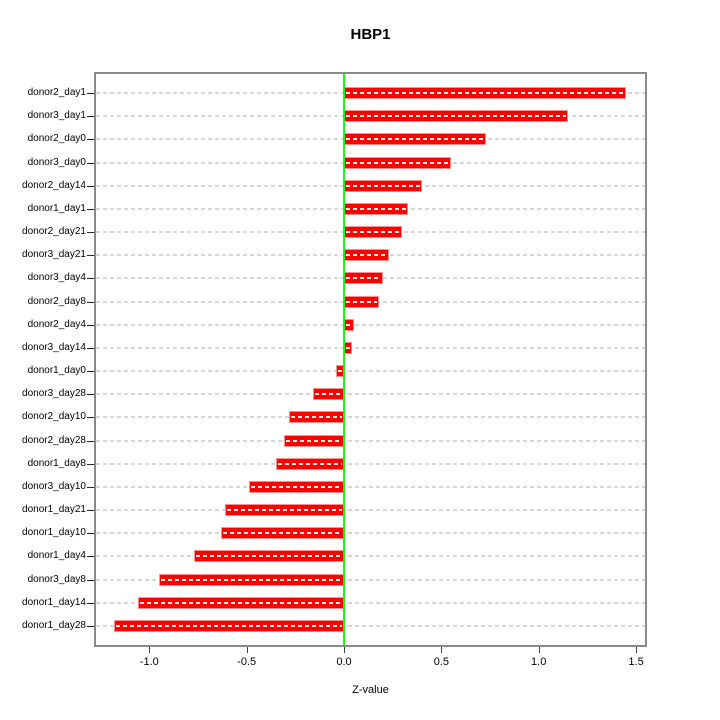 The image size is (720, 720). Describe the element at coordinates (56, 116) in the screenshot. I see `y-axis-label: donor3_day1` at that location.